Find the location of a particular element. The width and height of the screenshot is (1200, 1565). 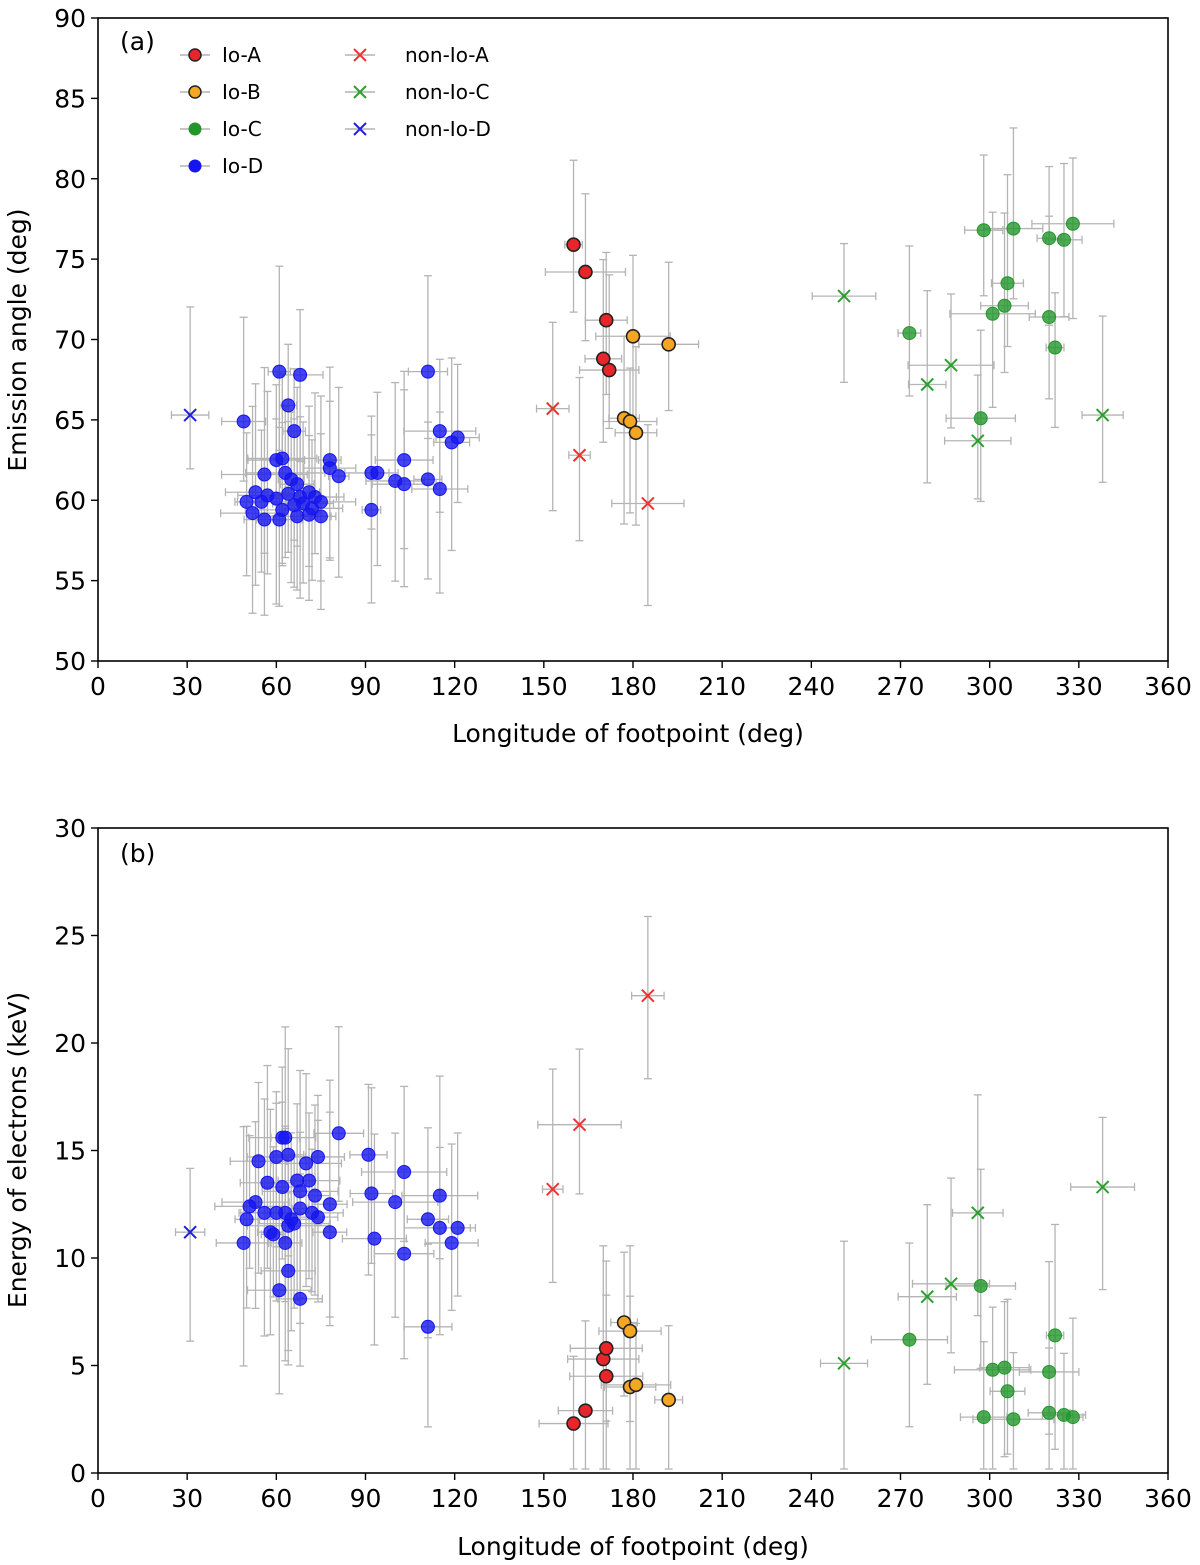

panel-a-y-tick-label: 60 is located at coordinates (70, 500).